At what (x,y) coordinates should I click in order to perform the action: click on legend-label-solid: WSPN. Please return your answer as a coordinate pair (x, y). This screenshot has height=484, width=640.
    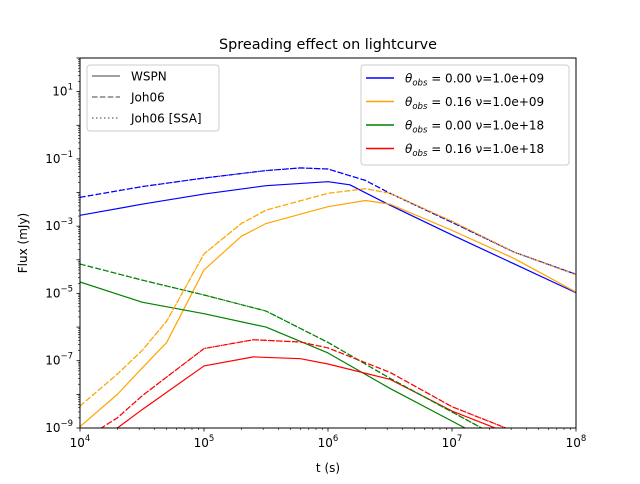
    Looking at the image, I should click on (149, 77).